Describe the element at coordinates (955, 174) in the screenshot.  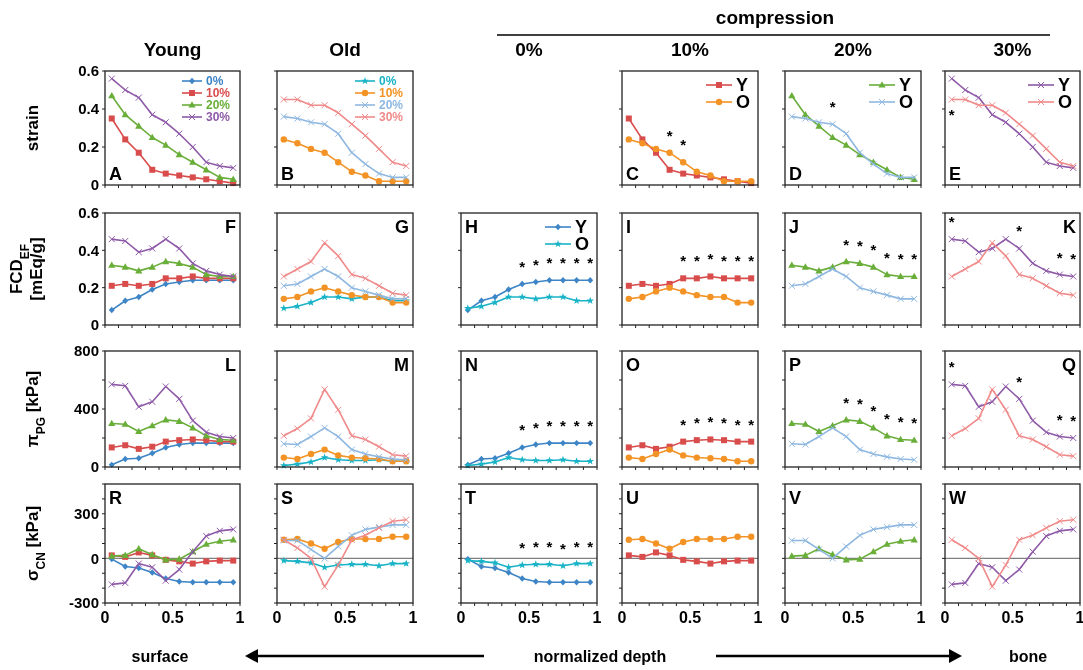
I see `annotation: E` at that location.